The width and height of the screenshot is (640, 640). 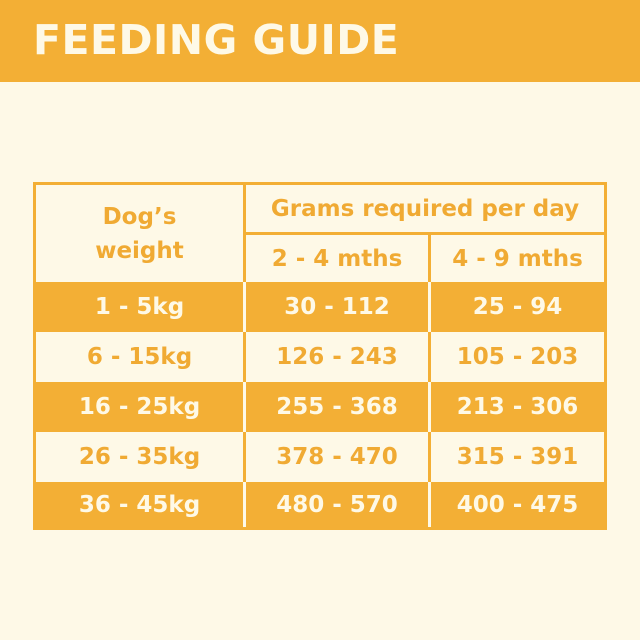 I want to click on row-5-age-4-9: 400 - 475, so click(x=517, y=504).